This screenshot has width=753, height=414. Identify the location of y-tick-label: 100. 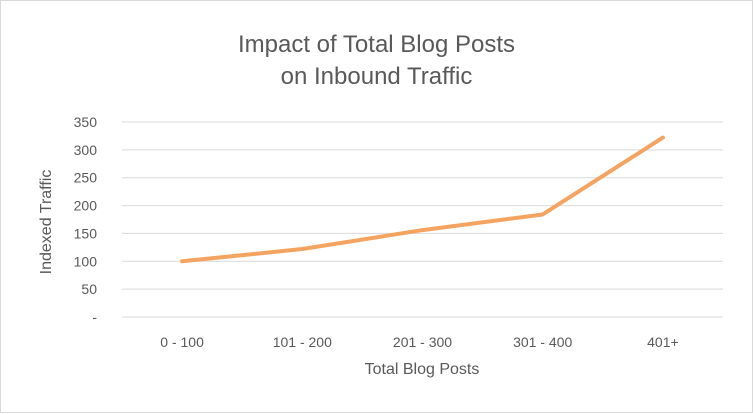
(86, 261).